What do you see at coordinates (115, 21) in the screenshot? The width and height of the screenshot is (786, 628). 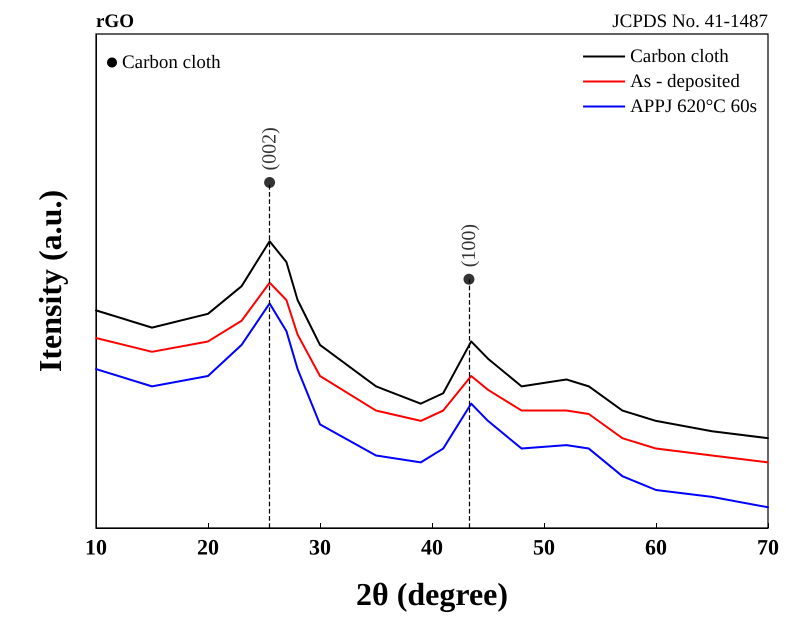 I see `text: rGO` at bounding box center [115, 21].